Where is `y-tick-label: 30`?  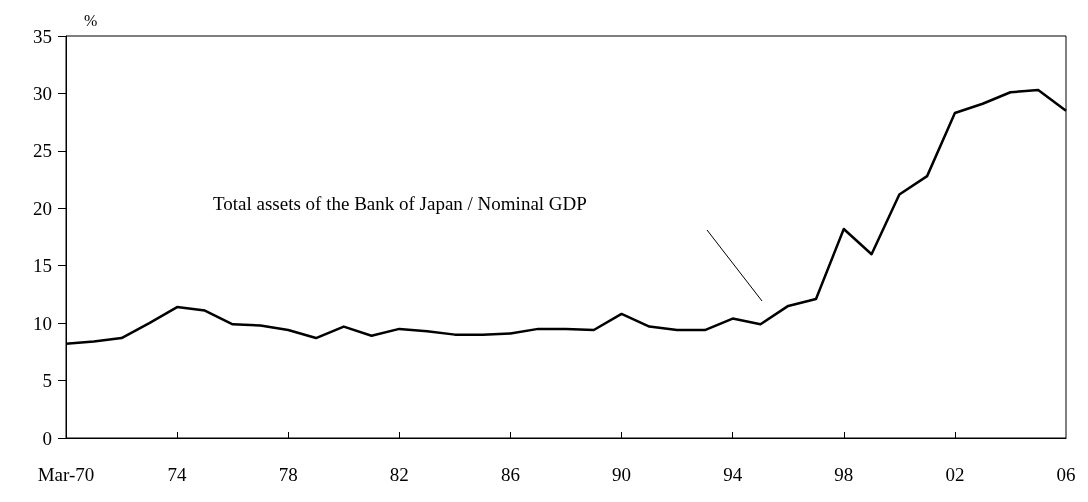
y-tick-label: 30 is located at coordinates (42, 93).